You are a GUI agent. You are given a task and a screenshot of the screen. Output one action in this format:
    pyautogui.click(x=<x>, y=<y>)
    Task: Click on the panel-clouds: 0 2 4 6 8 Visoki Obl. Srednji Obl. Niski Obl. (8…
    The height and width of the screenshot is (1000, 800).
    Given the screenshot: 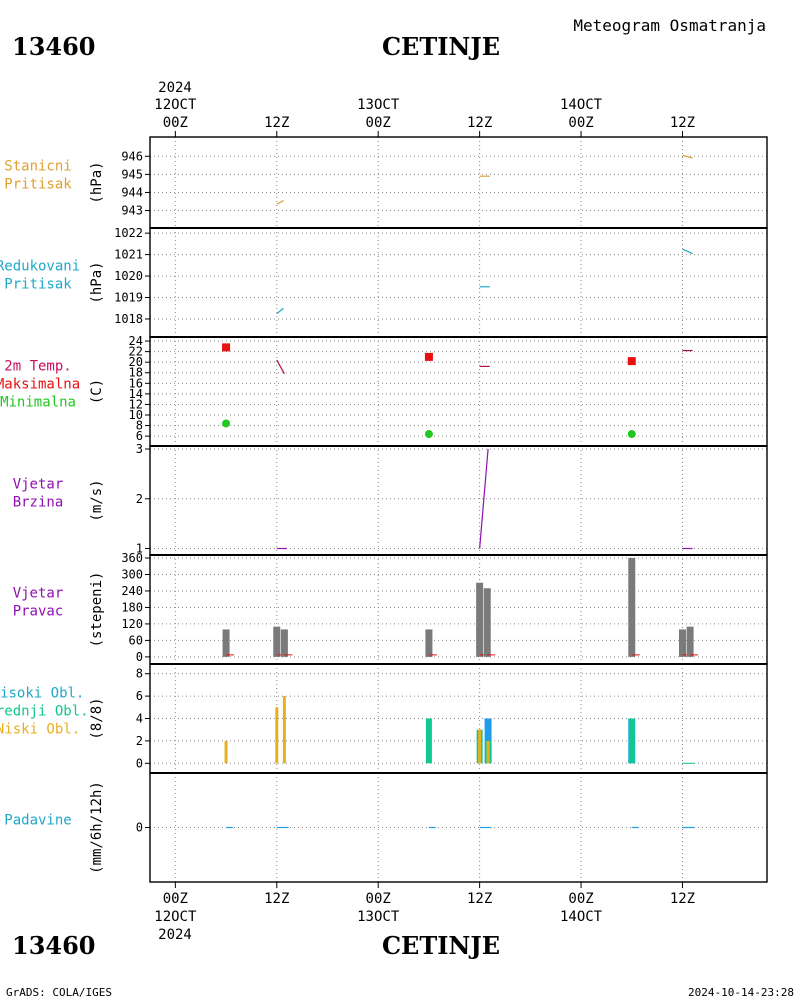 What is the action you would take?
    pyautogui.click(x=384, y=718)
    